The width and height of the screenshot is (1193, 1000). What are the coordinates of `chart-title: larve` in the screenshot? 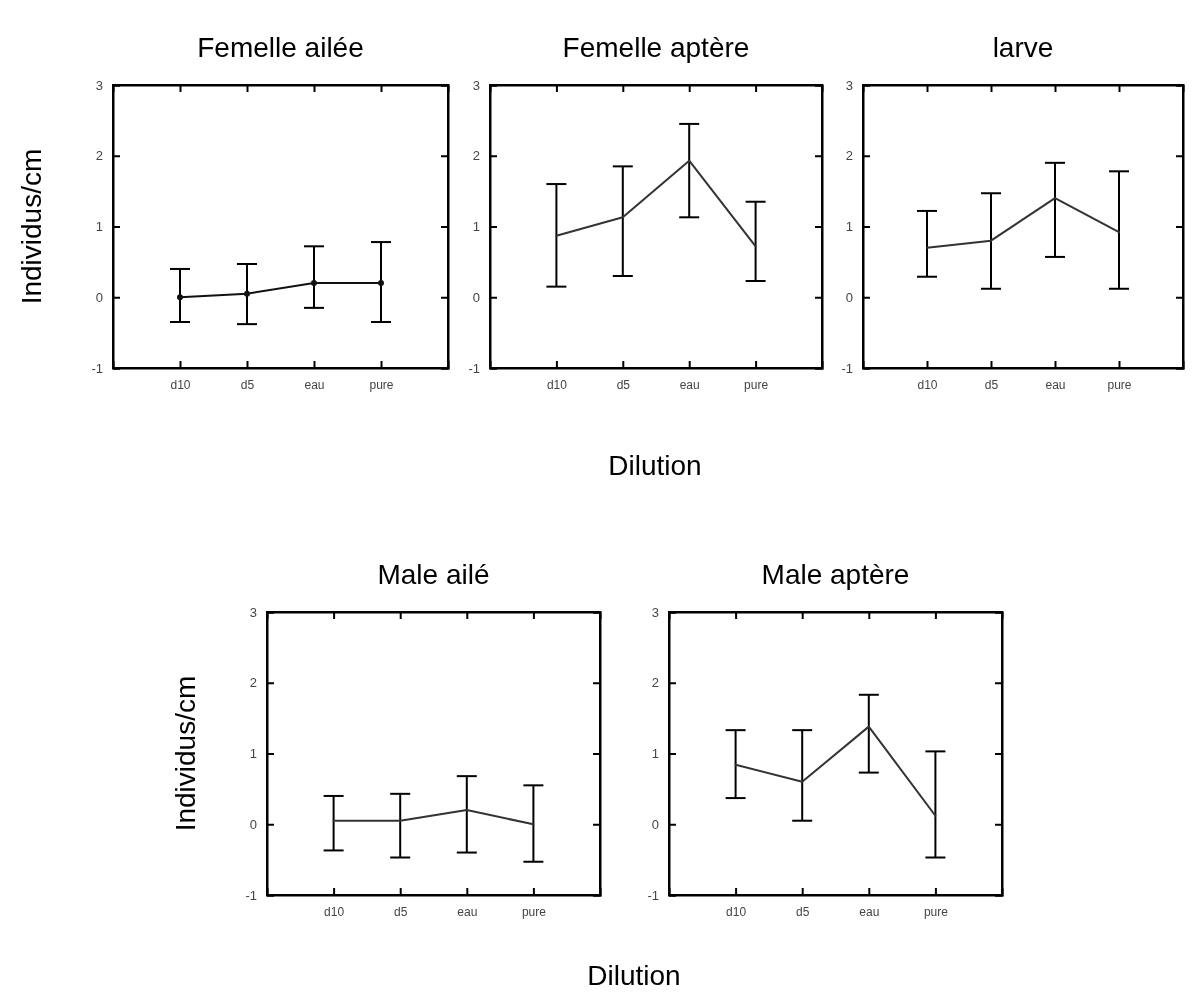 It's located at (1023, 47).